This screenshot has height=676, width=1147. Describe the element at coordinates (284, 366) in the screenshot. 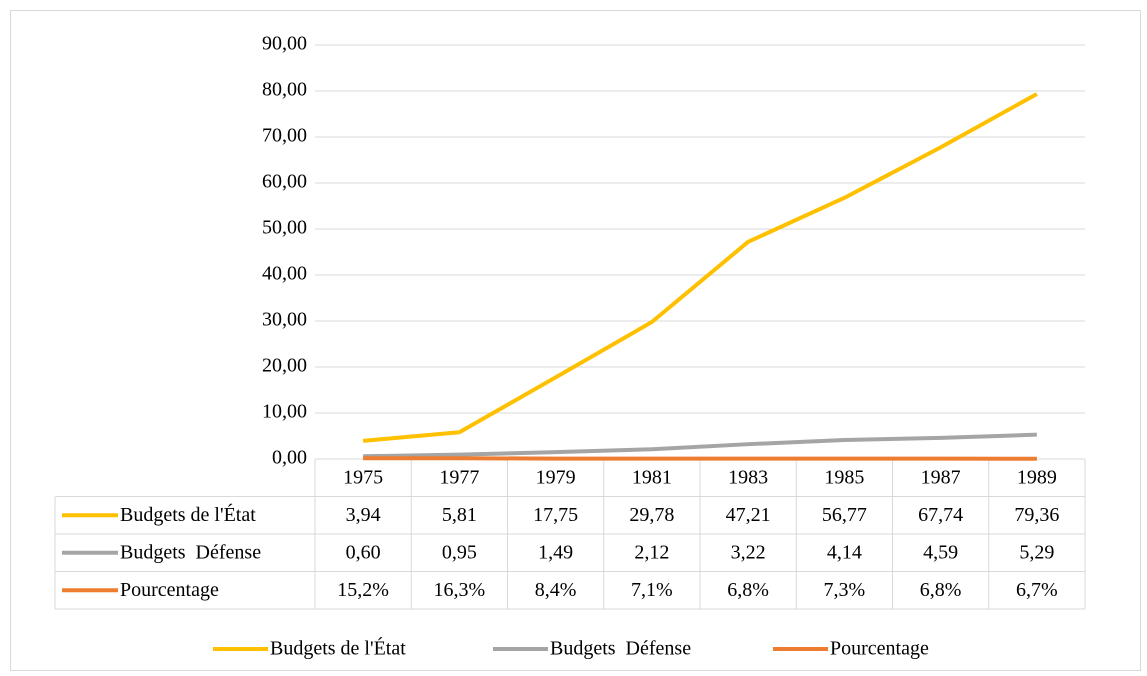

I see `y-tick-label: 20,00` at that location.